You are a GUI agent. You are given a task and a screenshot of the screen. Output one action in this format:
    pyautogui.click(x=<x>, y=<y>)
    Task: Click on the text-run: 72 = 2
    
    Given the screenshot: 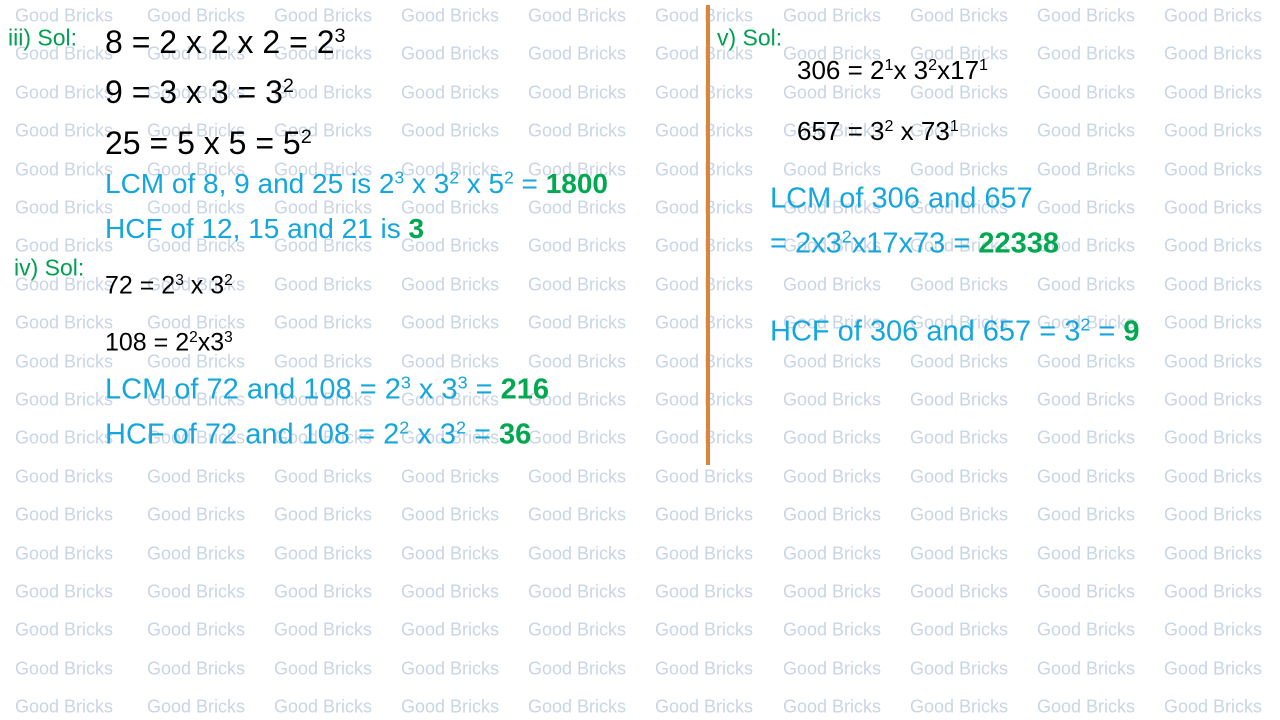 What is the action you would take?
    pyautogui.click(x=140, y=285)
    